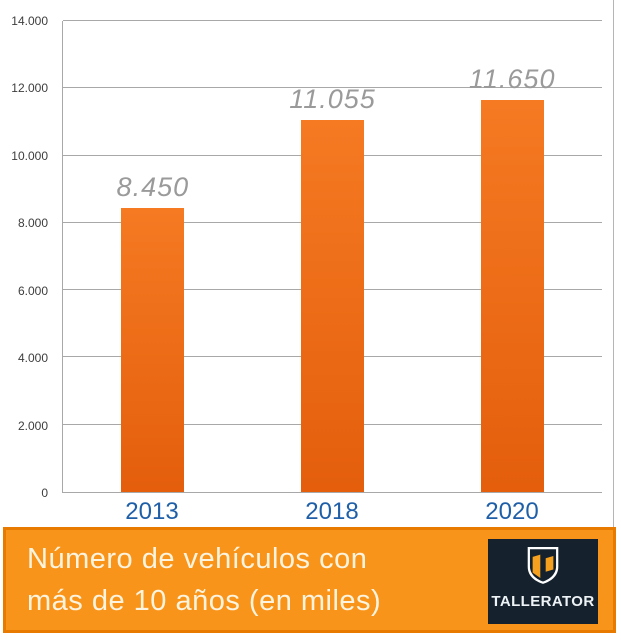 The height and width of the screenshot is (641, 621). I want to click on chart-right-border, so click(613, 263).